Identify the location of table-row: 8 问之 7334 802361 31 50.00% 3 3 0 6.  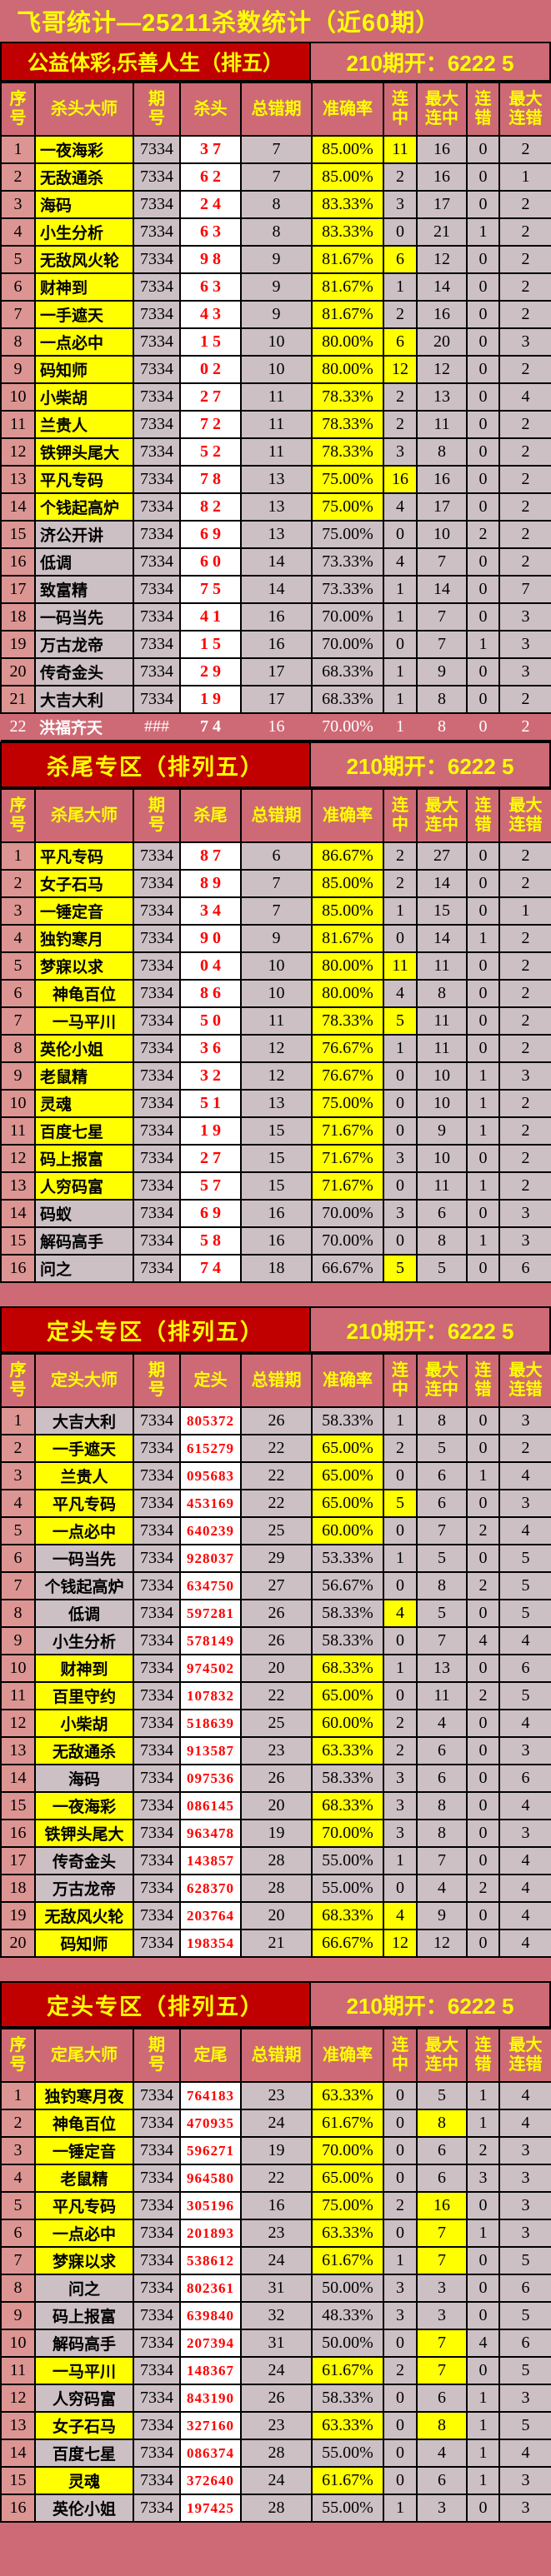
(275, 2288).